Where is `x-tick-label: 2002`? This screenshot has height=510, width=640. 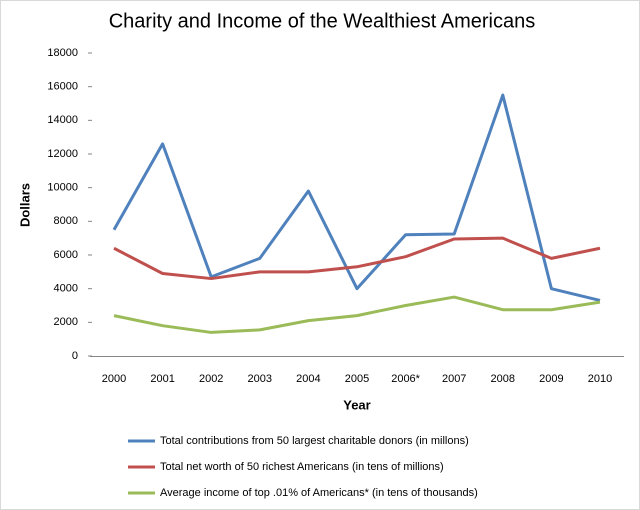 x-tick-label: 2002 is located at coordinates (211, 379).